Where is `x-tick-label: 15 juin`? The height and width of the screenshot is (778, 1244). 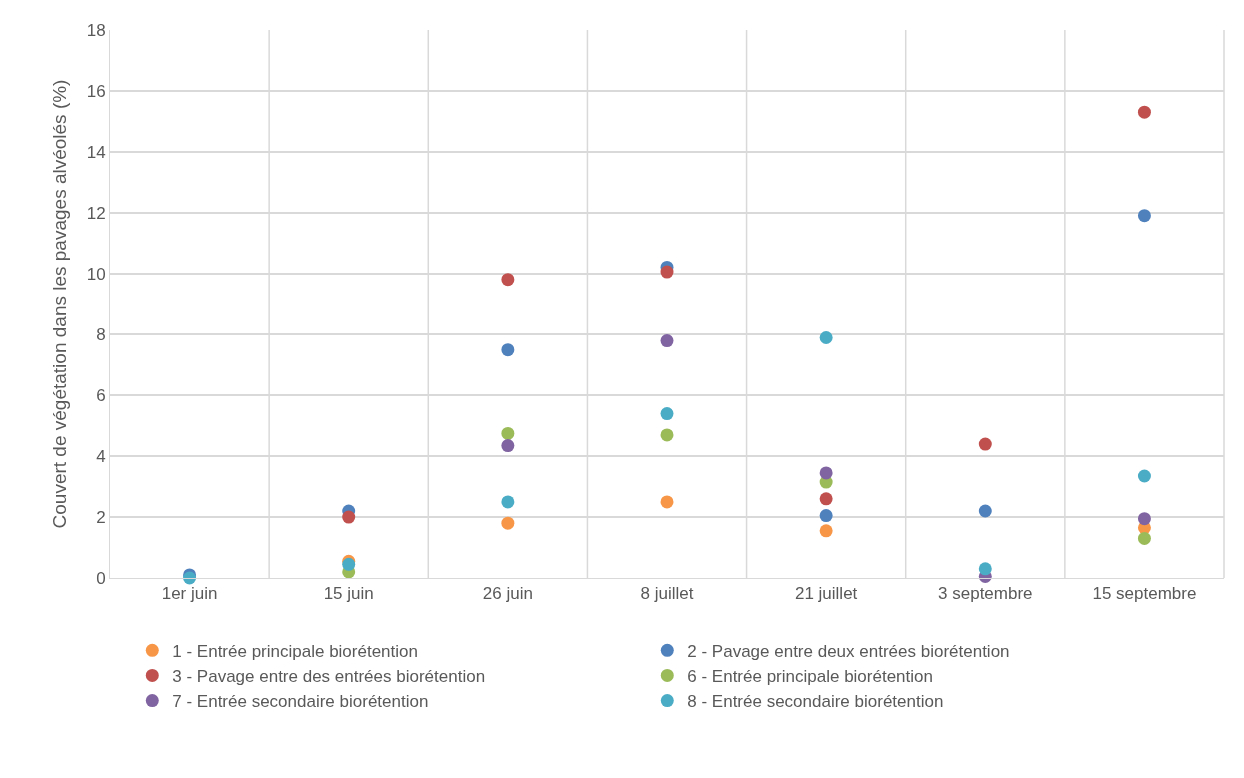 x-tick-label: 15 juin is located at coordinates (348, 594).